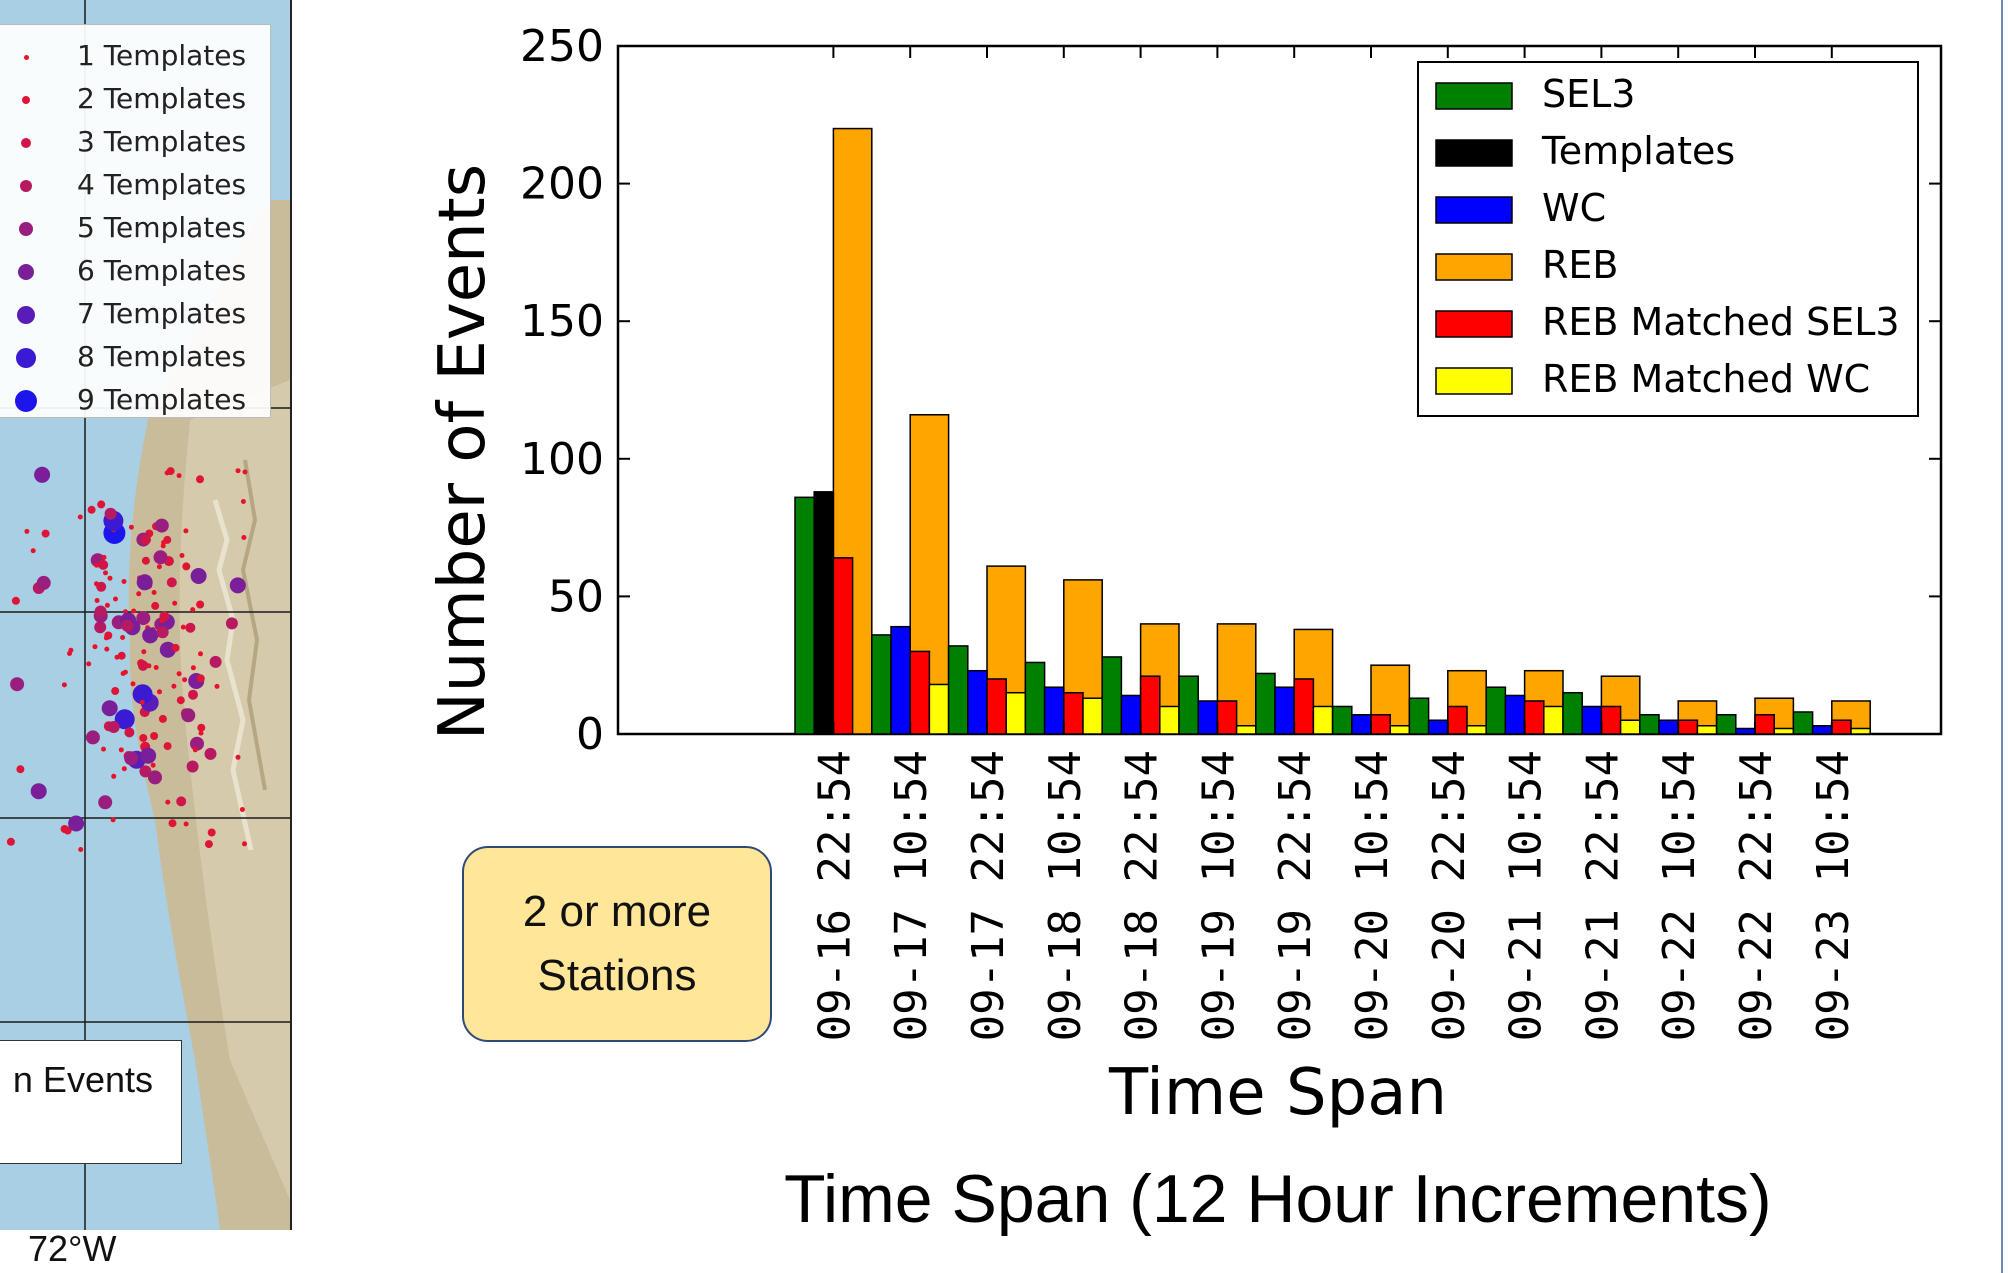 The width and height of the screenshot is (2008, 1273). What do you see at coordinates (1065, 895) in the screenshot?
I see `x-tick-label: 09-18 10:54` at bounding box center [1065, 895].